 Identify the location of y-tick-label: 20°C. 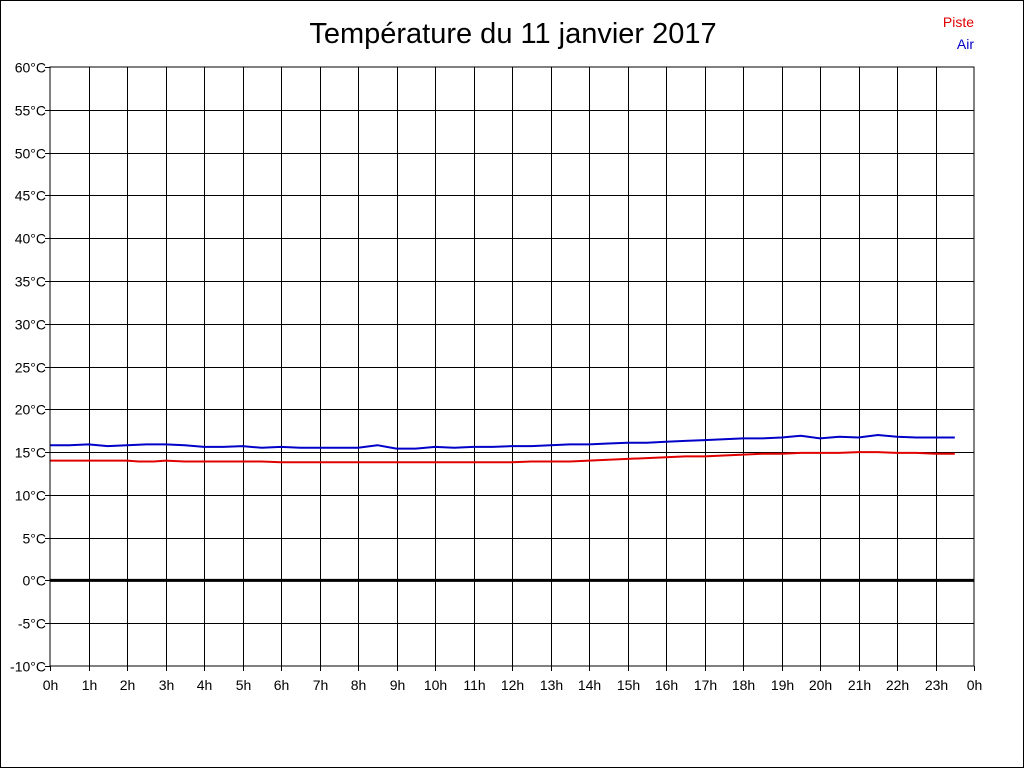
(30, 410).